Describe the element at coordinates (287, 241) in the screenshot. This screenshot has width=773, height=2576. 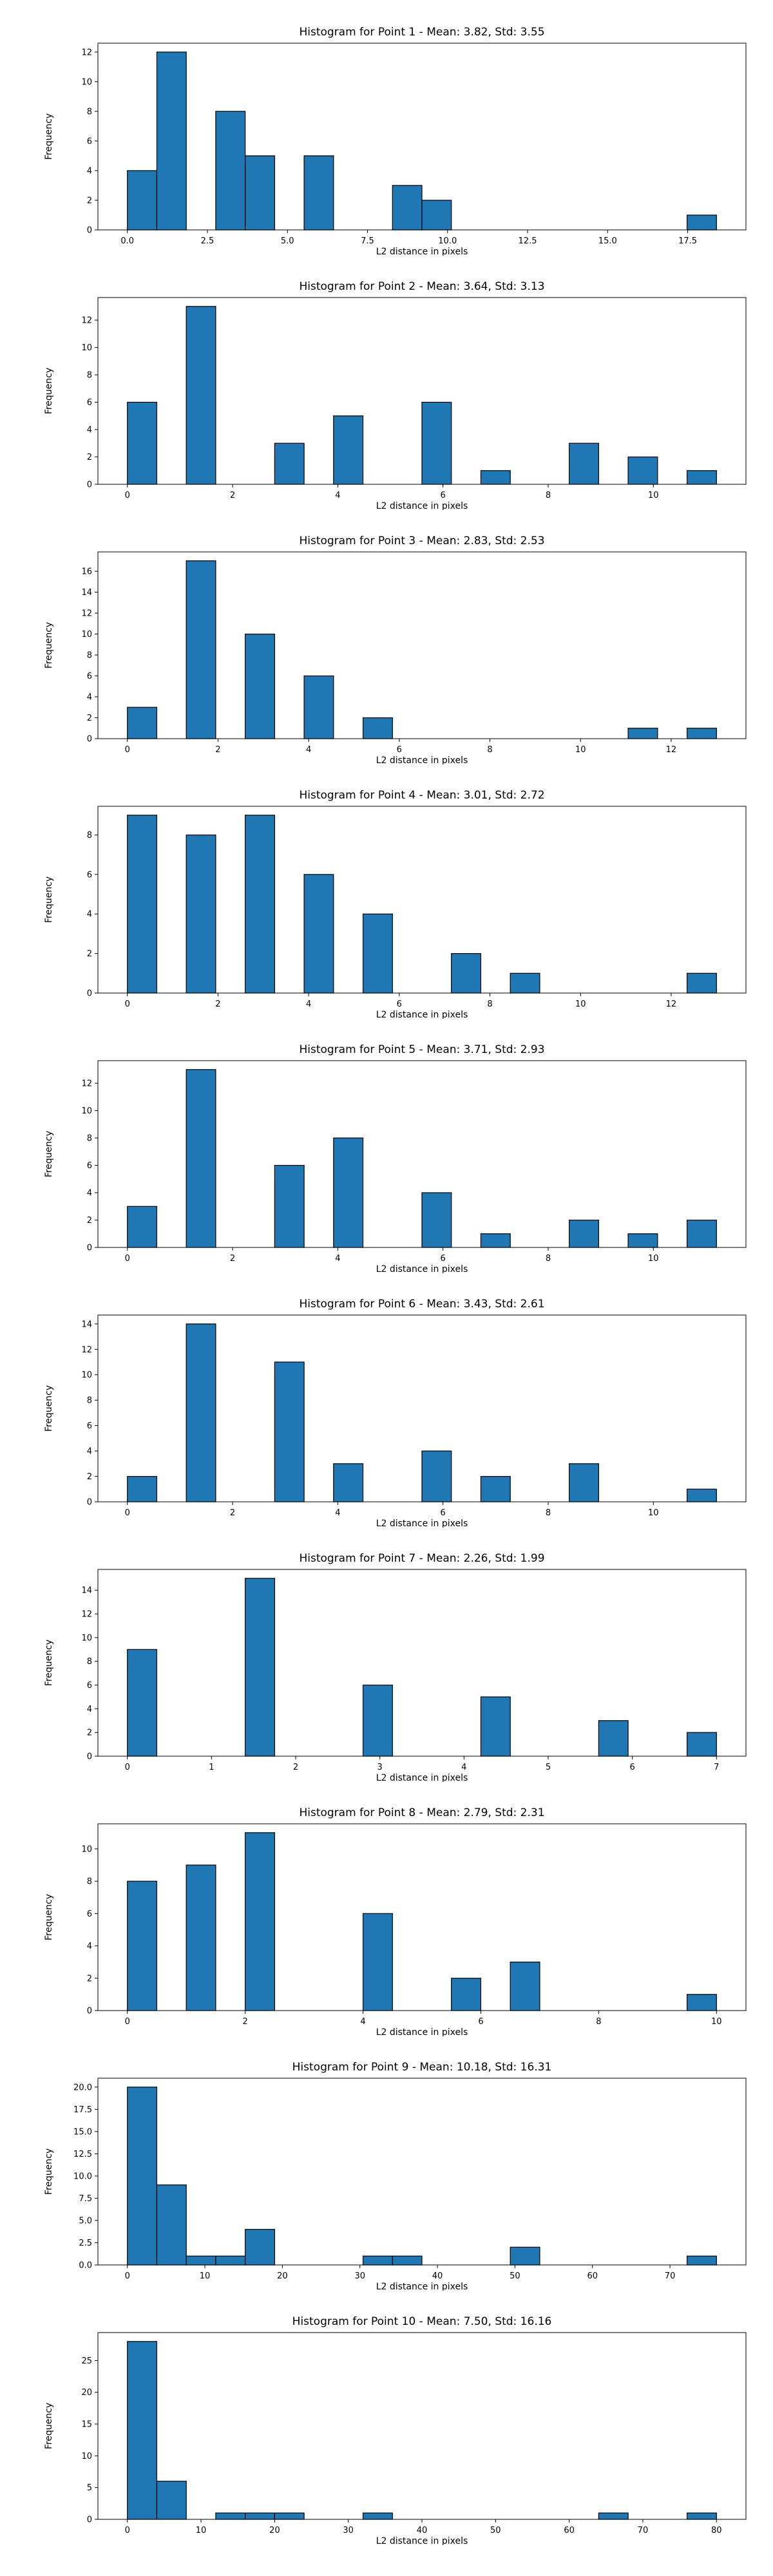
I see `x-tick-label: 5.0` at that location.